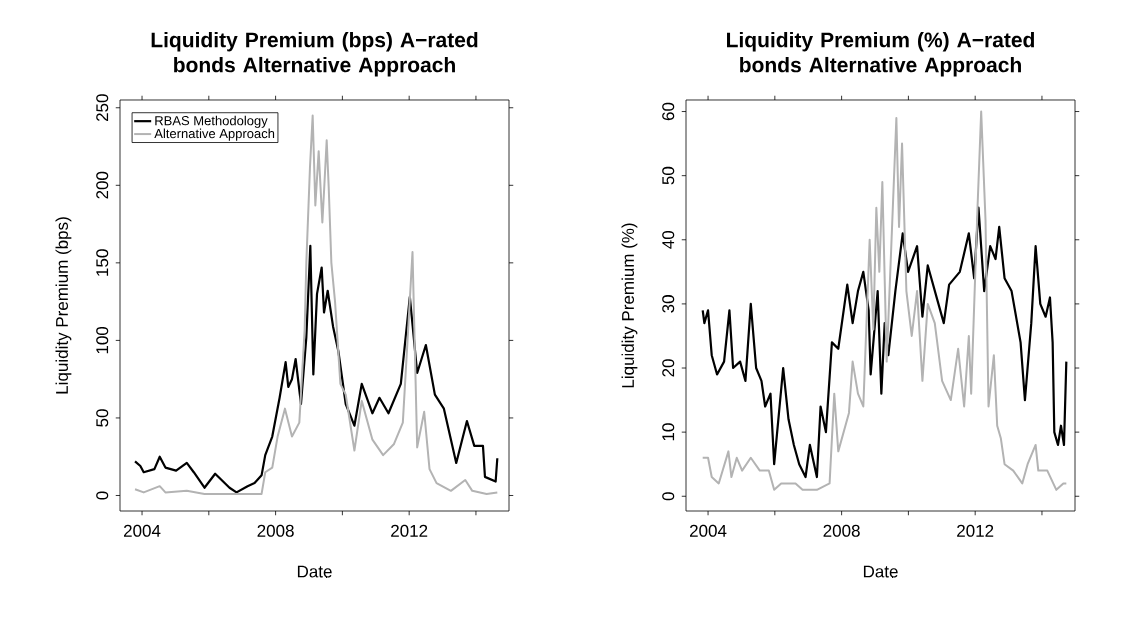  What do you see at coordinates (880, 54) in the screenshot?
I see `chart-title: Liquidity Premium (%) A−rated bonds Alternative Approach` at bounding box center [880, 54].